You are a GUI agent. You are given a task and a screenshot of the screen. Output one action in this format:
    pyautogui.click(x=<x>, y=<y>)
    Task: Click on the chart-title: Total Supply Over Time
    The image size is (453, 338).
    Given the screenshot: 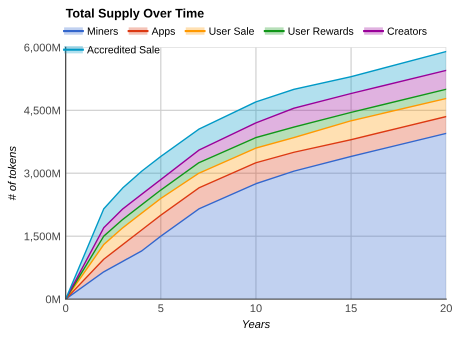 What is the action you would take?
    pyautogui.click(x=135, y=14)
    